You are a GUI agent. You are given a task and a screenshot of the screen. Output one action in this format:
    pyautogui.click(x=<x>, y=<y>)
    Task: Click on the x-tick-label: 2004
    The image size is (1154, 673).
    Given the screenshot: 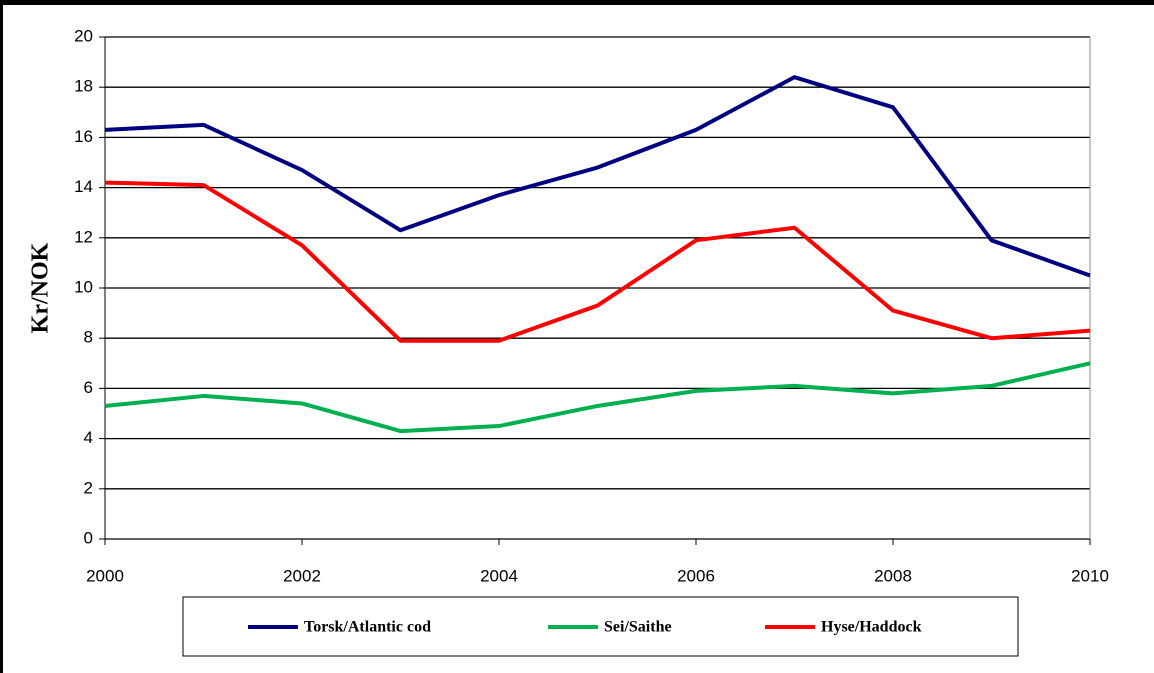 What is the action you would take?
    pyautogui.click(x=499, y=575)
    